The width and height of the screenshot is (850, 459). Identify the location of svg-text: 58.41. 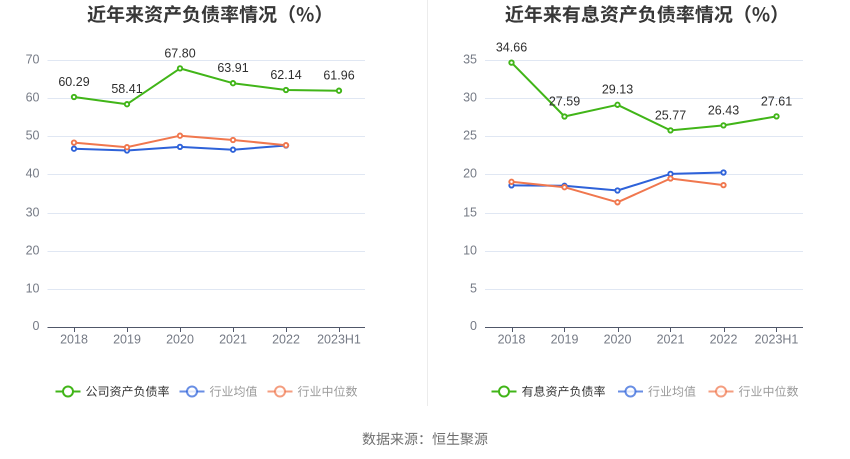
(126, 89).